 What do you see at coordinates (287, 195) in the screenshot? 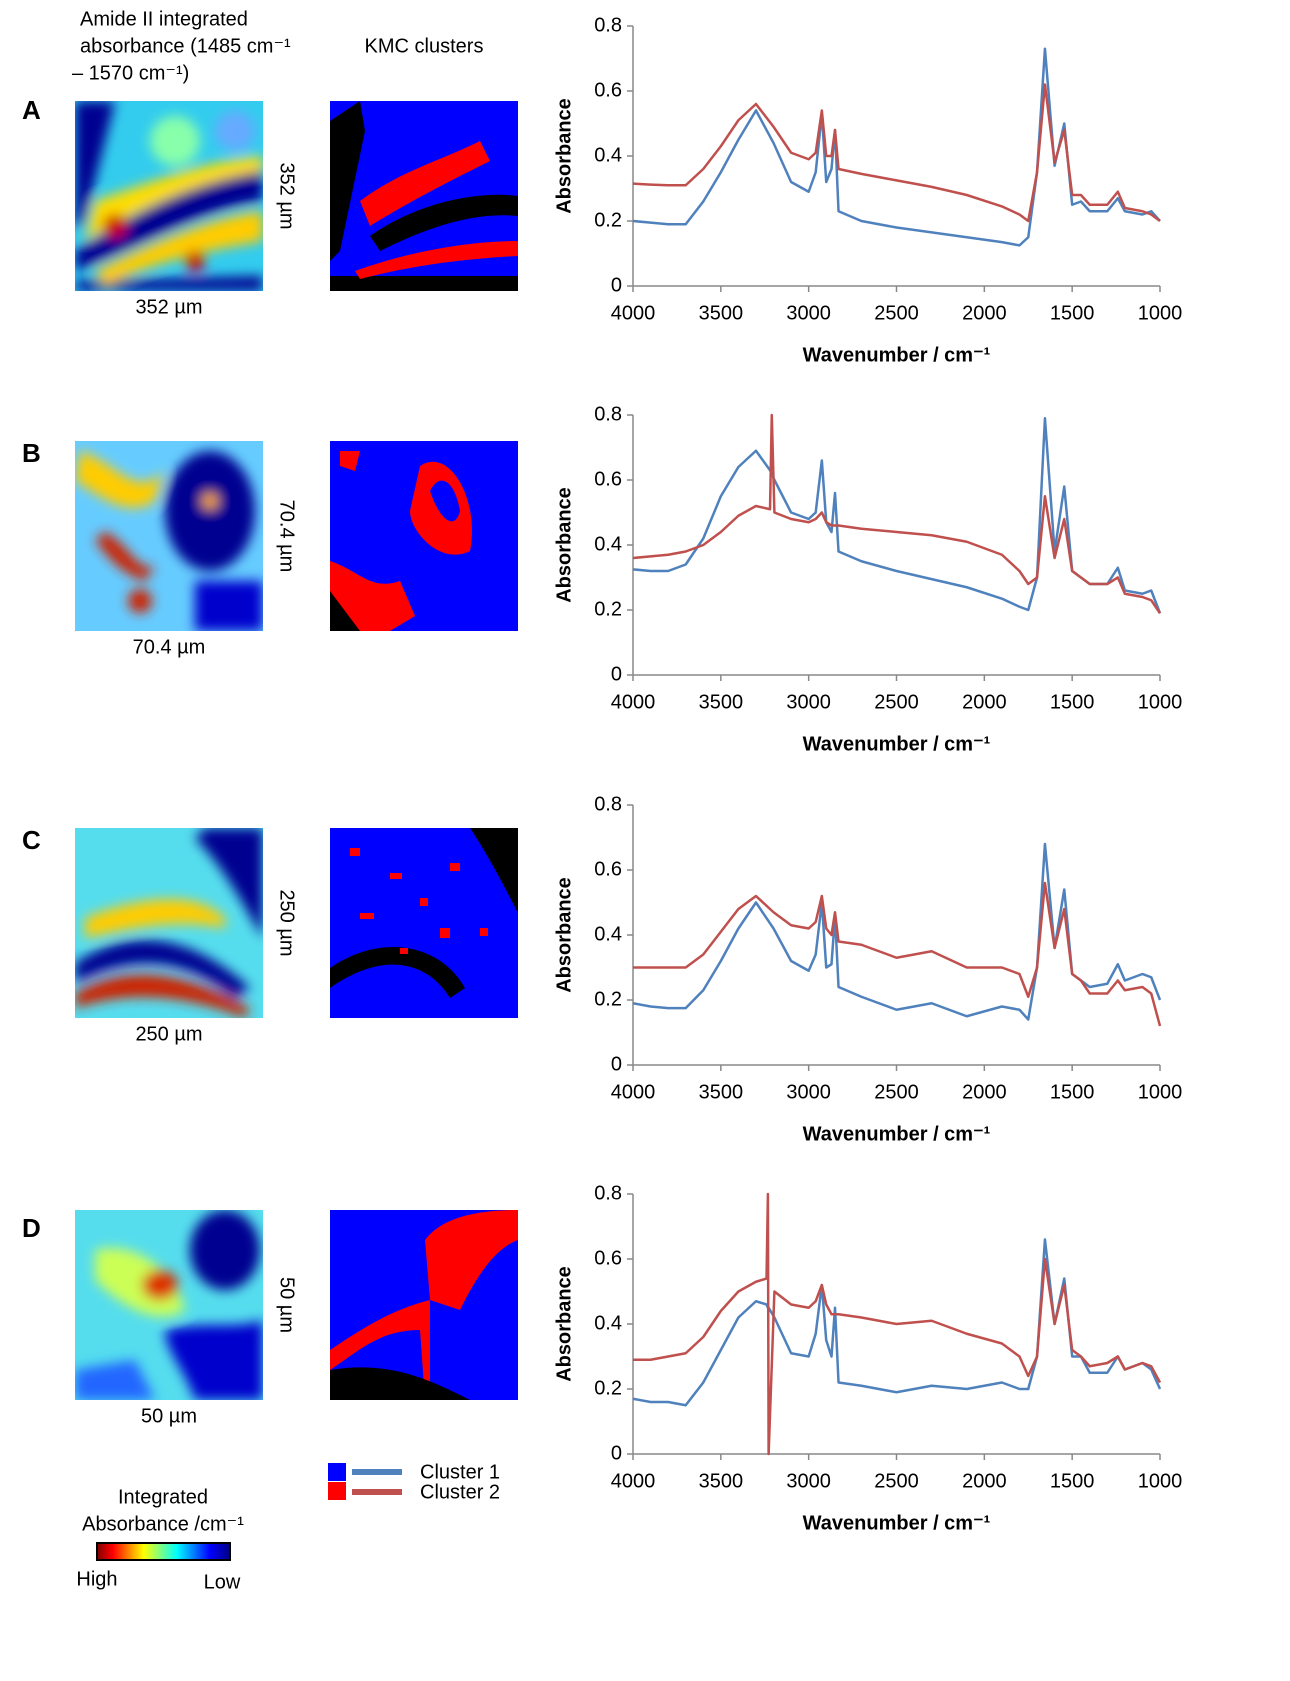
I see `scale-y-label: 352 µm` at bounding box center [287, 195].